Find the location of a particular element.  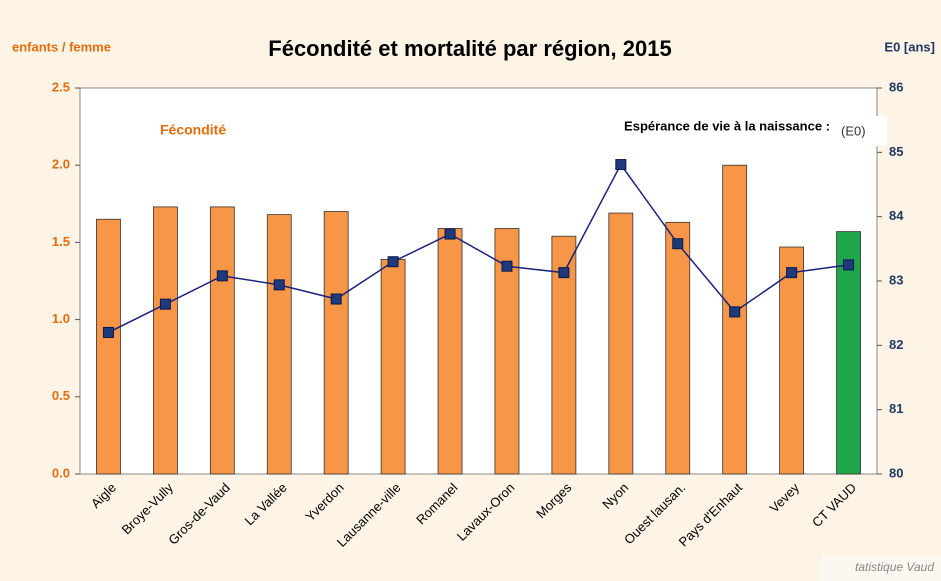

y-tick-label: 1.0 is located at coordinates (61, 318).